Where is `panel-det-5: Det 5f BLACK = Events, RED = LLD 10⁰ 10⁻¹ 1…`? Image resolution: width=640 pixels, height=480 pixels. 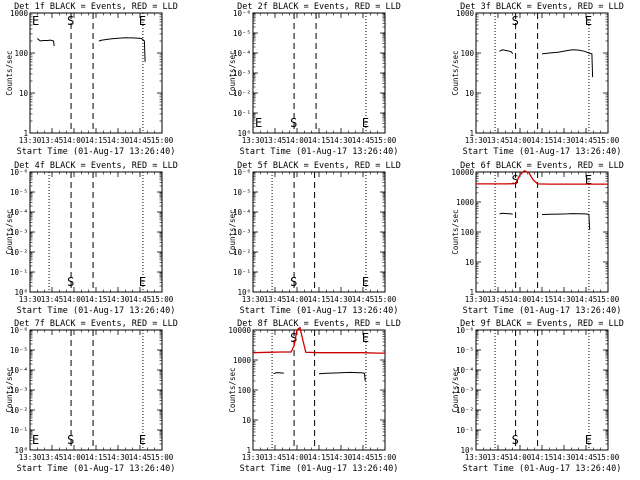 panel-det-5: Det 5f BLACK = Events, RED = LLD 10⁰ 10⁻¹ 1… is located at coordinates (314, 238).